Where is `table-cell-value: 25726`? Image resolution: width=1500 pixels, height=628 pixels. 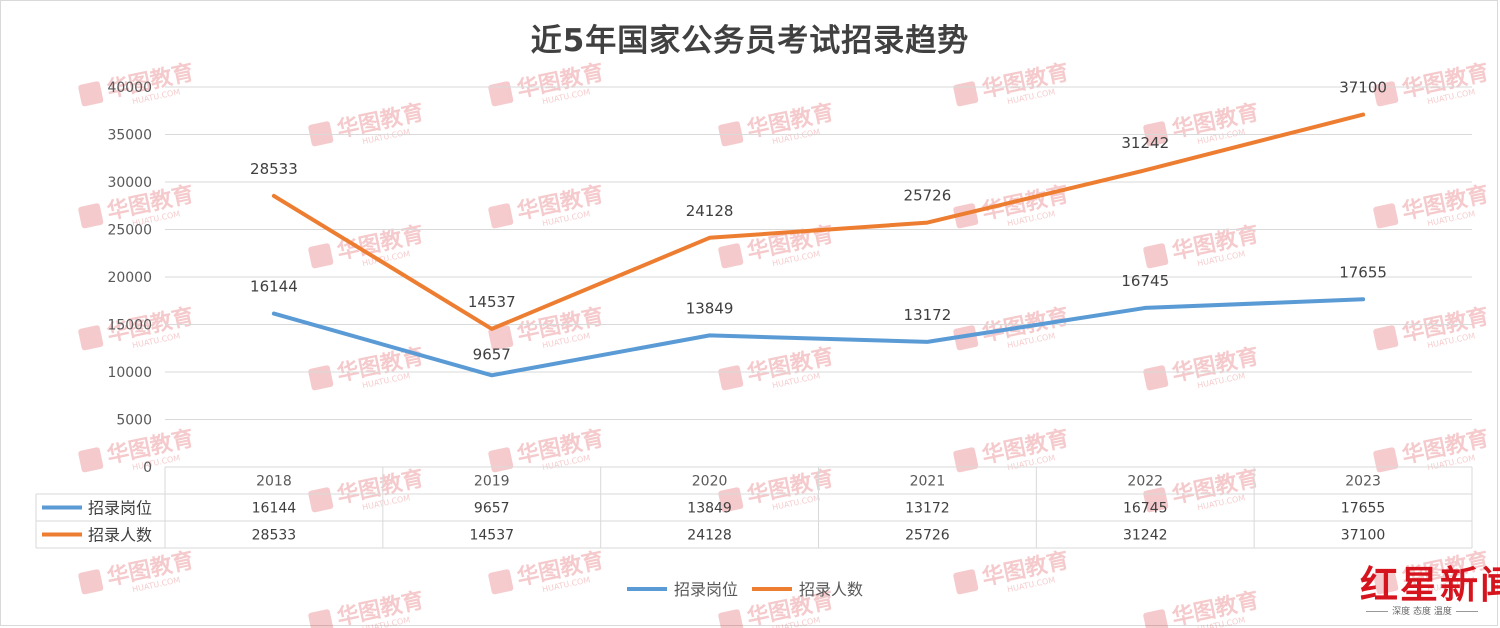
table-cell-value: 25726 is located at coordinates (927, 536).